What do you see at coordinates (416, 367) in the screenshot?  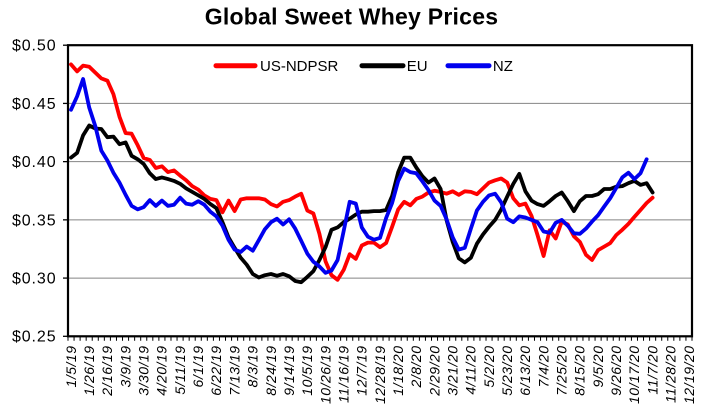 I see `svg-text: 2/8/20` at bounding box center [416, 367].